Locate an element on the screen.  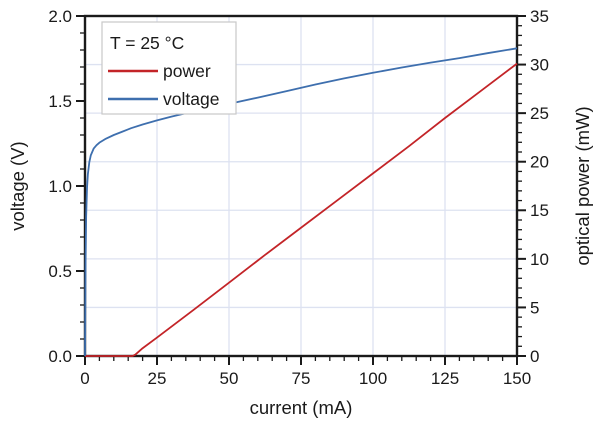
right-axis-tick-label: 20 is located at coordinates (539, 162).